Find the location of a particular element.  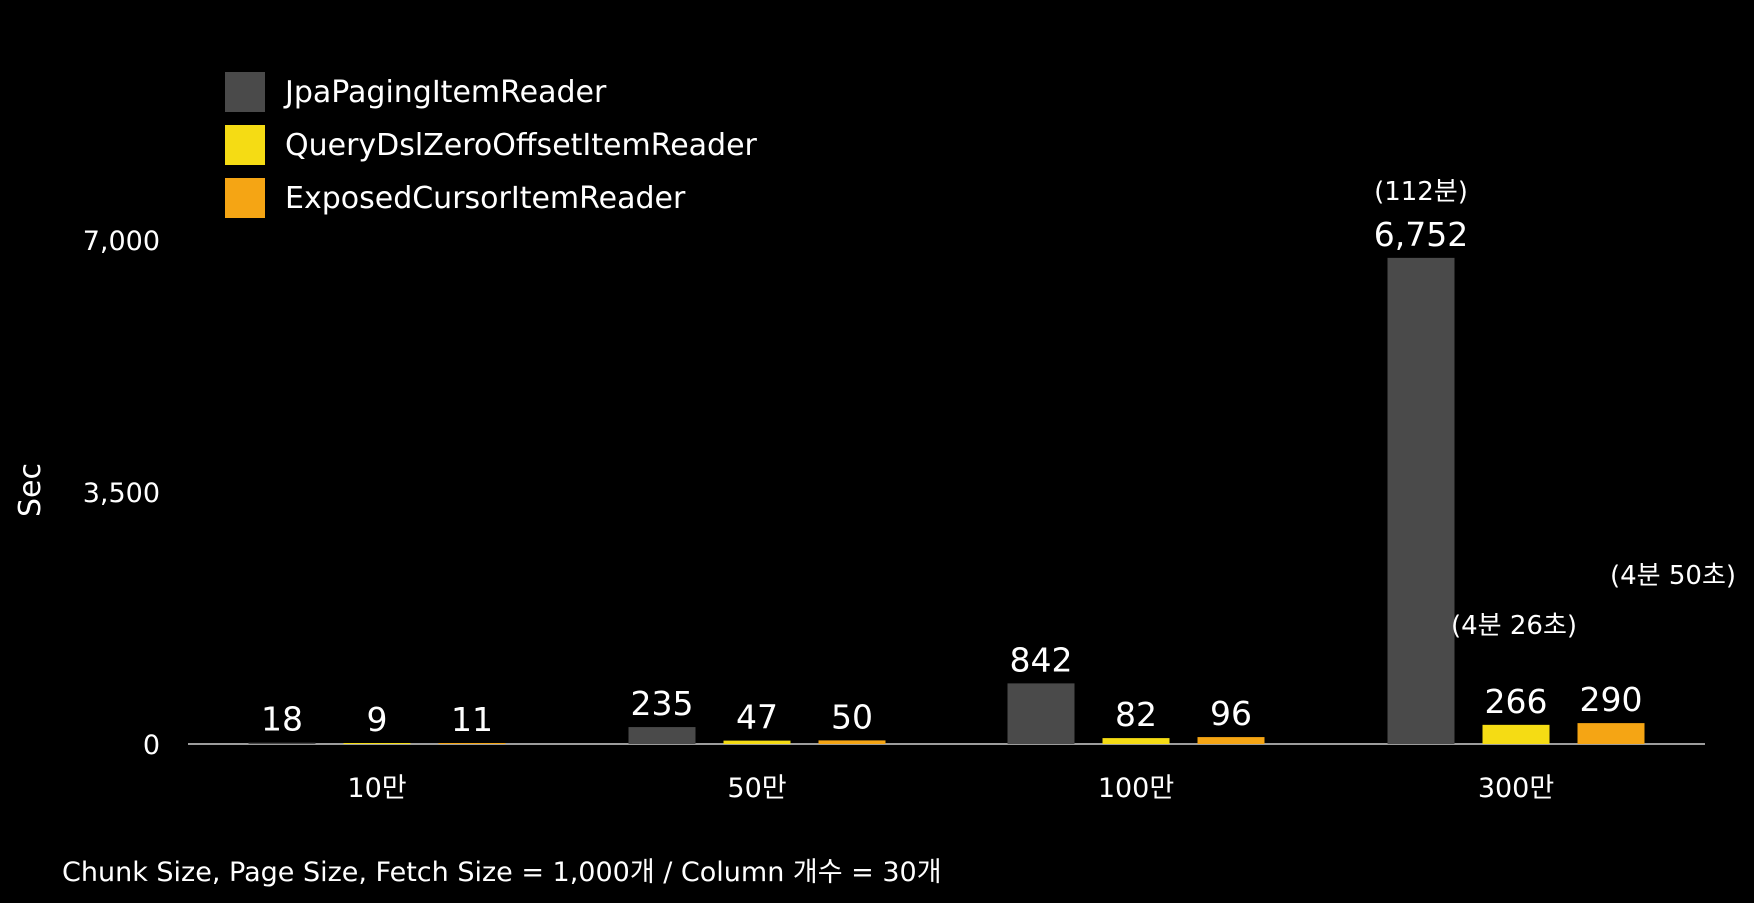

bar-annotation: (4분 26초) is located at coordinates (1514, 626).